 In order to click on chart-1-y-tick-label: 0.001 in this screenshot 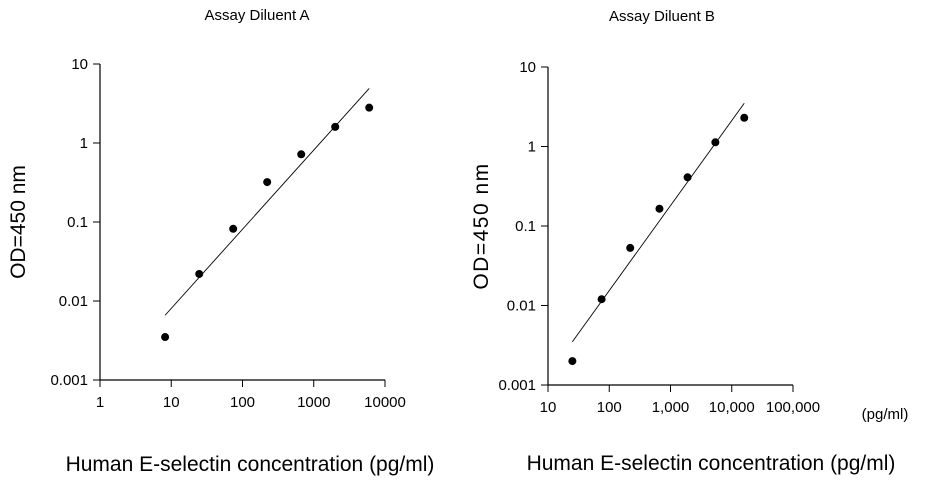, I will do `click(69, 380)`.